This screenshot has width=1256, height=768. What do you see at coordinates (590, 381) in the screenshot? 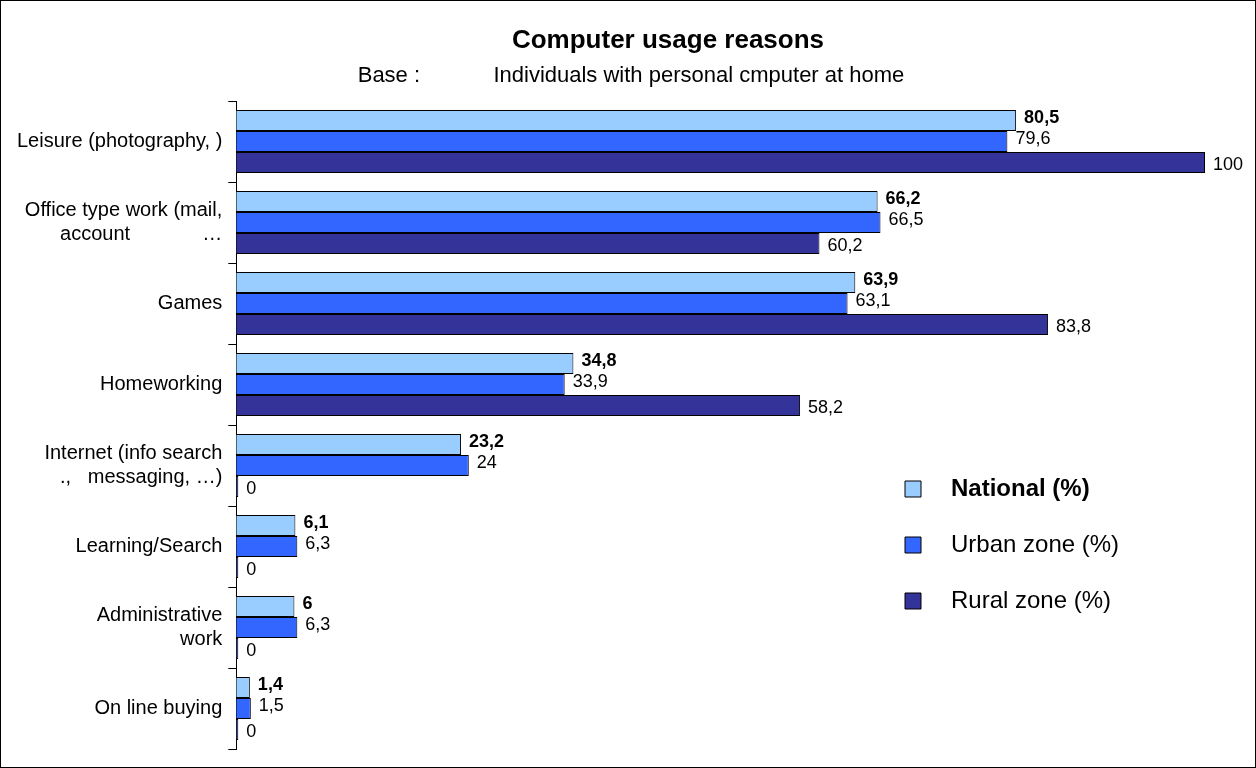
I see `data-label: 33,9` at bounding box center [590, 381].